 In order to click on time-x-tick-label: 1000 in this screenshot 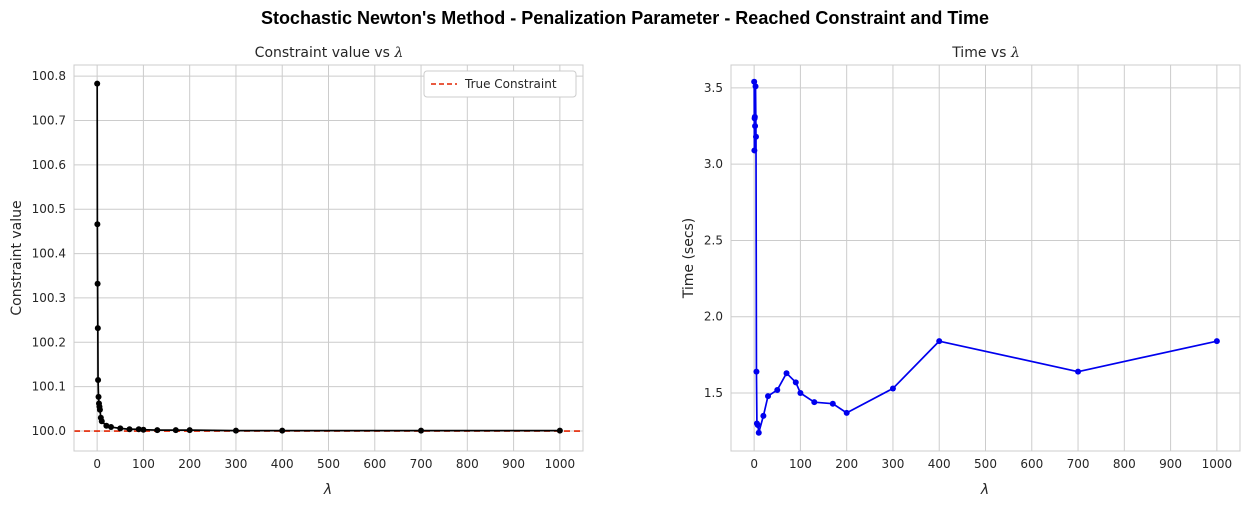, I will do `click(1217, 464)`.